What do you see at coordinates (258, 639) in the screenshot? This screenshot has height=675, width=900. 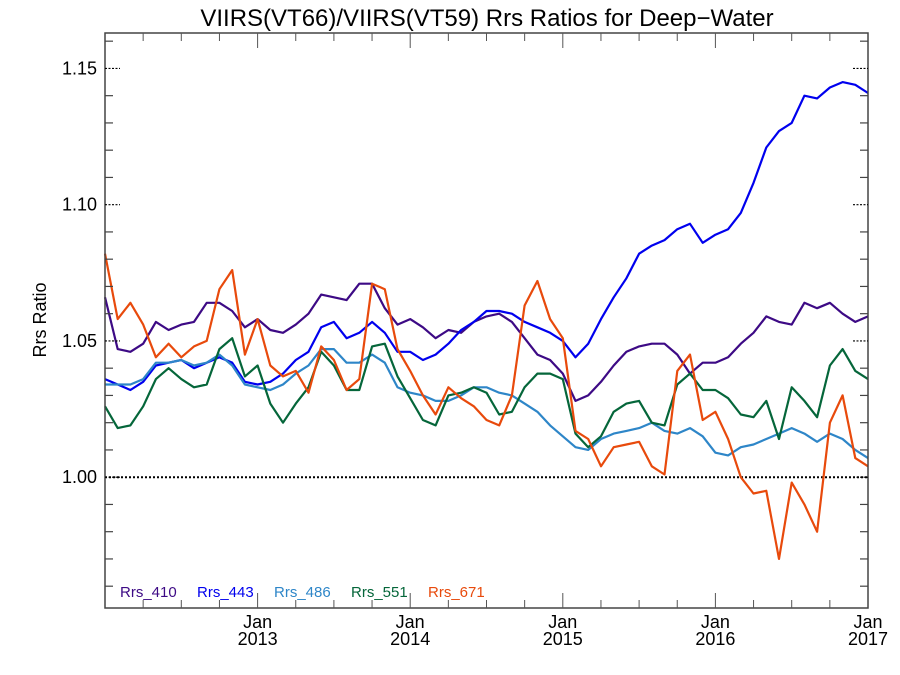 I see `x-tick-label-year: 2013` at bounding box center [258, 639].